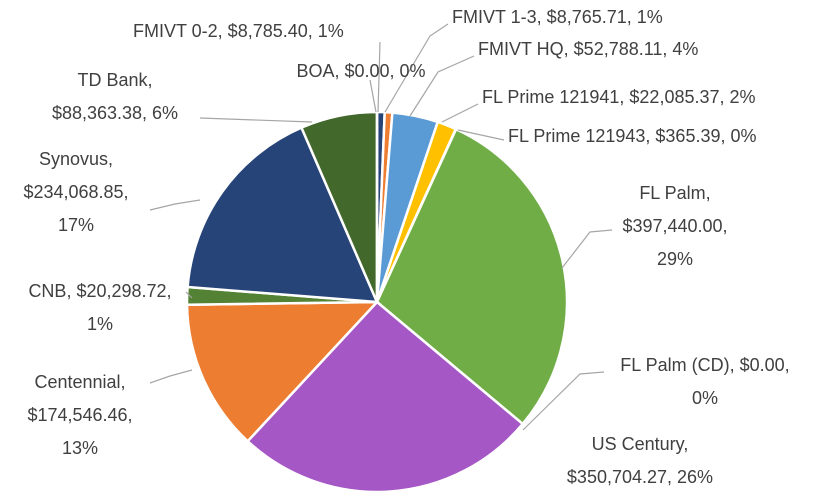 The height and width of the screenshot is (494, 832). Describe the element at coordinates (238, 31) in the screenshot. I see `data-label: FMIVT 0-2, $8,785.40, 1%` at that location.